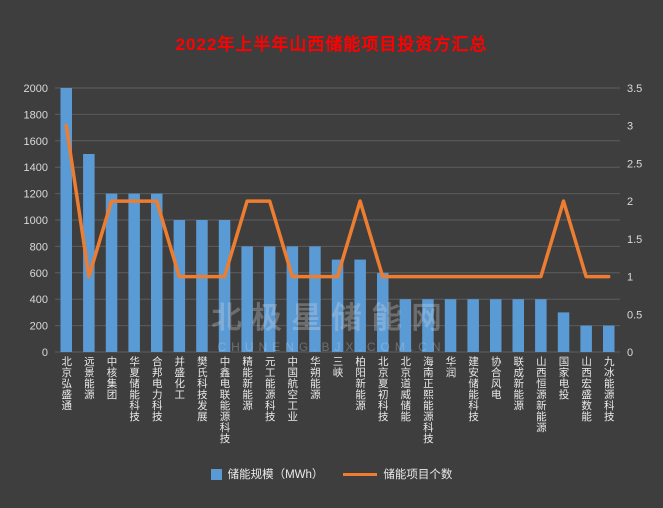 This screenshot has height=508, width=663. What do you see at coordinates (36, 221) in the screenshot?
I see `left-axis-tick-label: 1000` at bounding box center [36, 221].